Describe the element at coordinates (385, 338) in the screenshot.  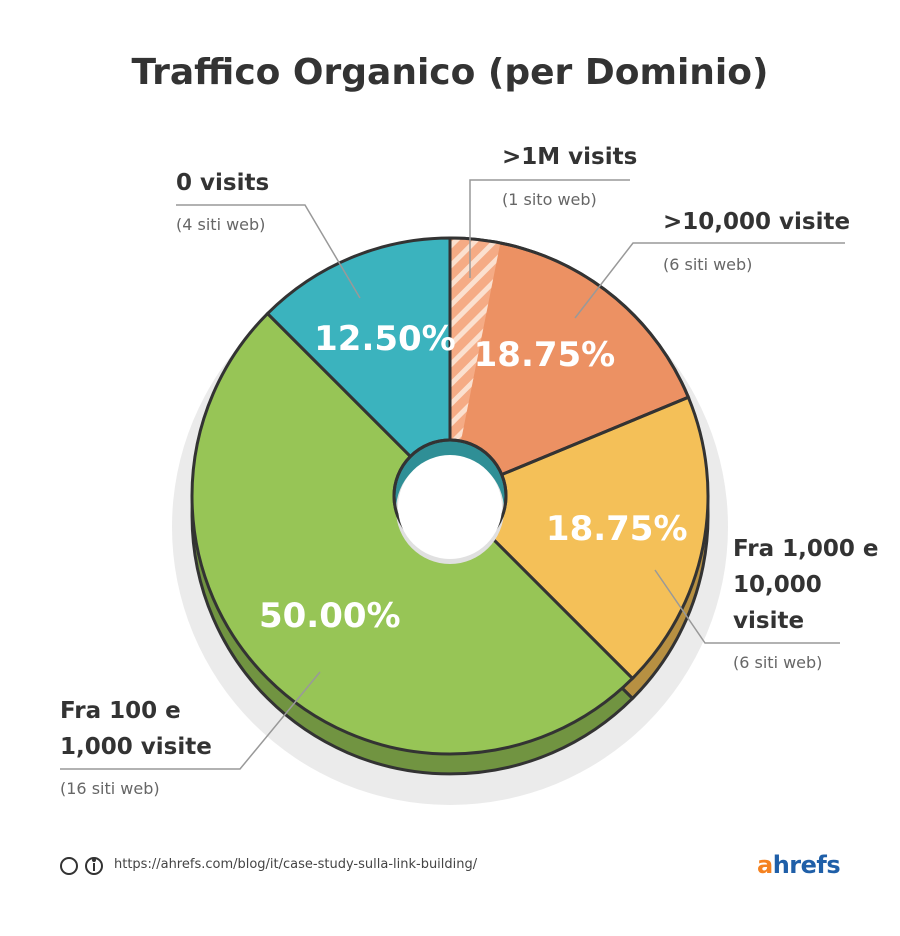
I see `value-label: 12.50%` at that location.